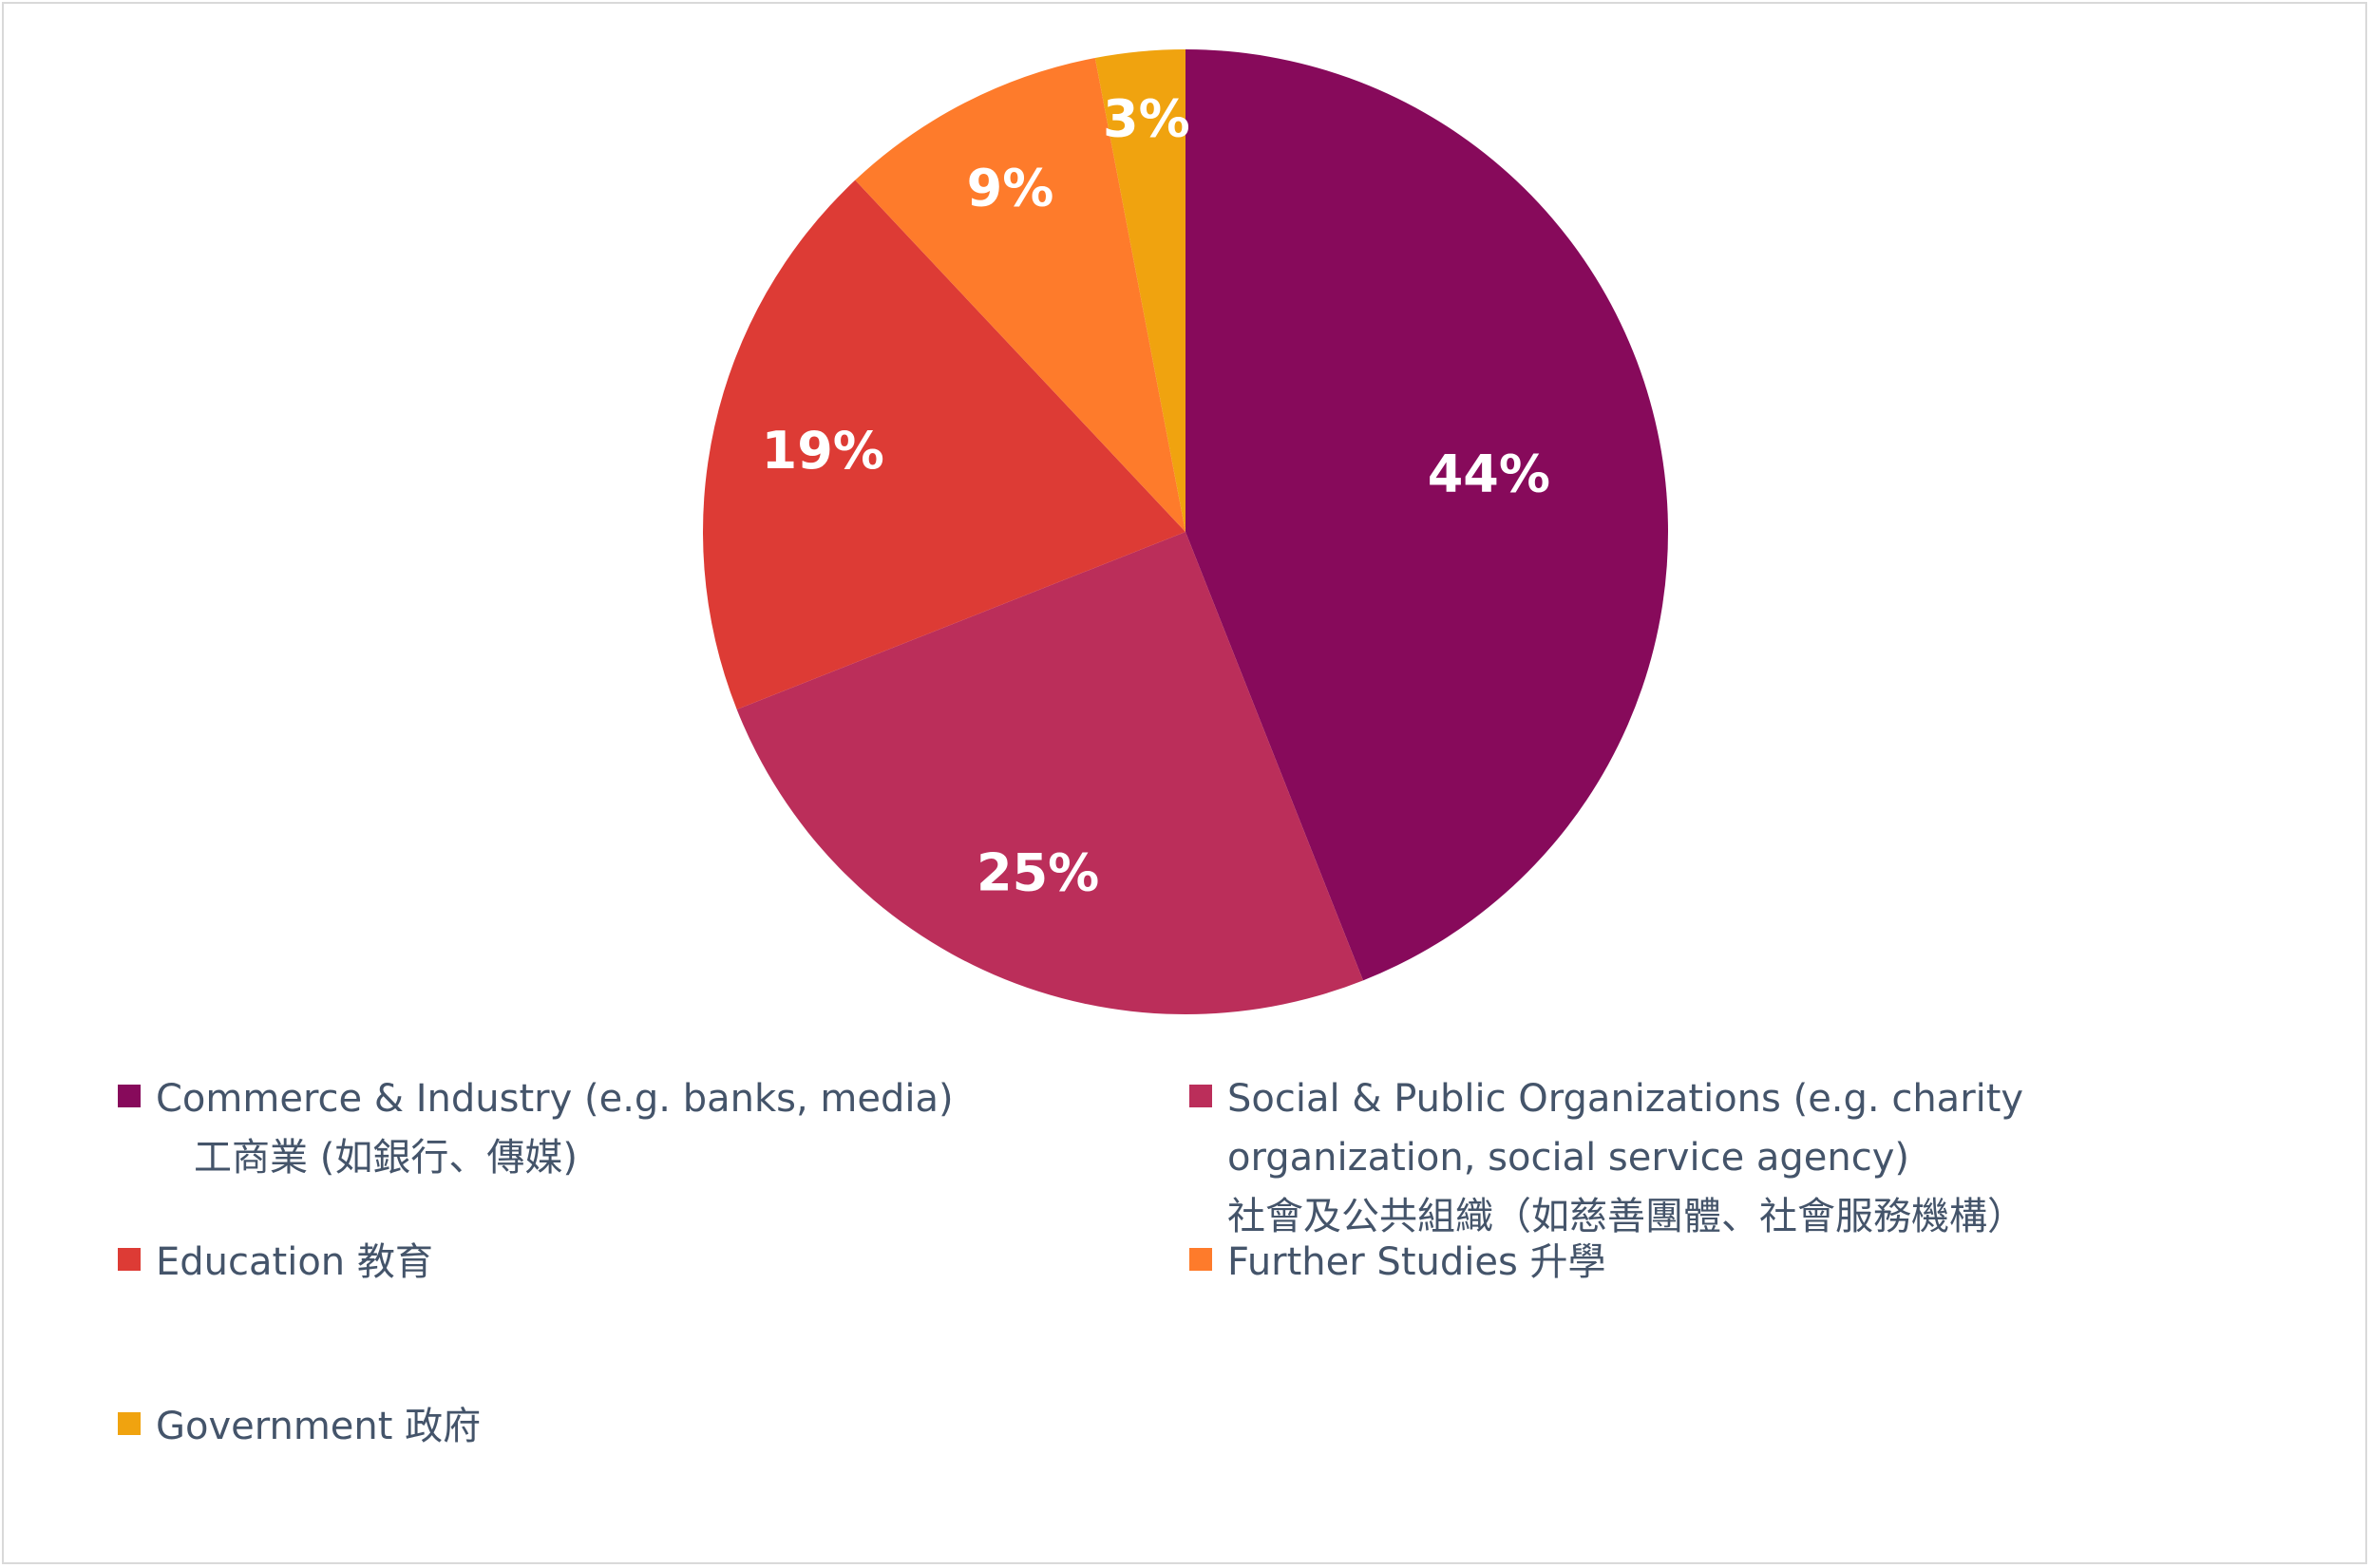 The width and height of the screenshot is (2371, 1568). I want to click on pie-slice-label-1: 25%, so click(1038, 872).